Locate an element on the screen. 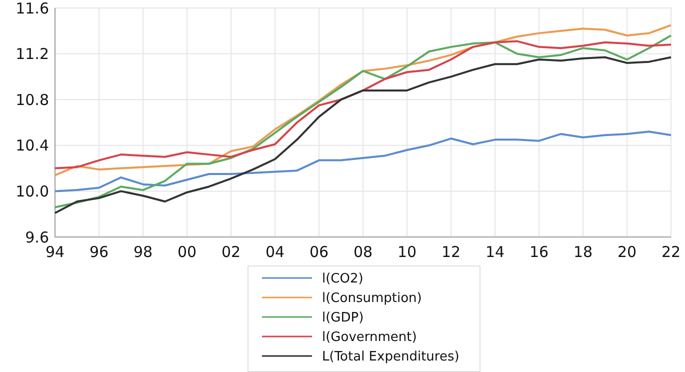 The height and width of the screenshot is (372, 685). y-tick-label: 10.8 is located at coordinates (32, 99).